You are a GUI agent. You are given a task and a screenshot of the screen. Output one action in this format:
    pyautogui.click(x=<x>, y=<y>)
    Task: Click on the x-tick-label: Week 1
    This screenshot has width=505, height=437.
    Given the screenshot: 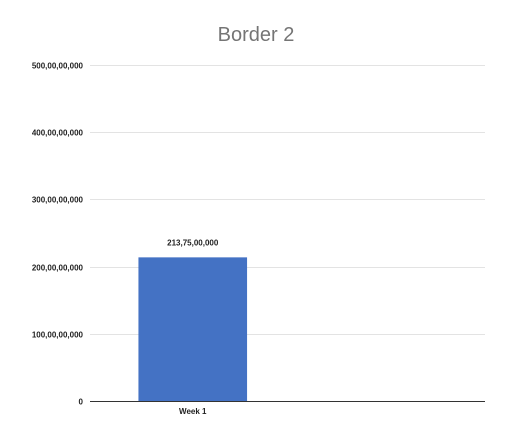 What is the action you would take?
    pyautogui.click(x=193, y=411)
    